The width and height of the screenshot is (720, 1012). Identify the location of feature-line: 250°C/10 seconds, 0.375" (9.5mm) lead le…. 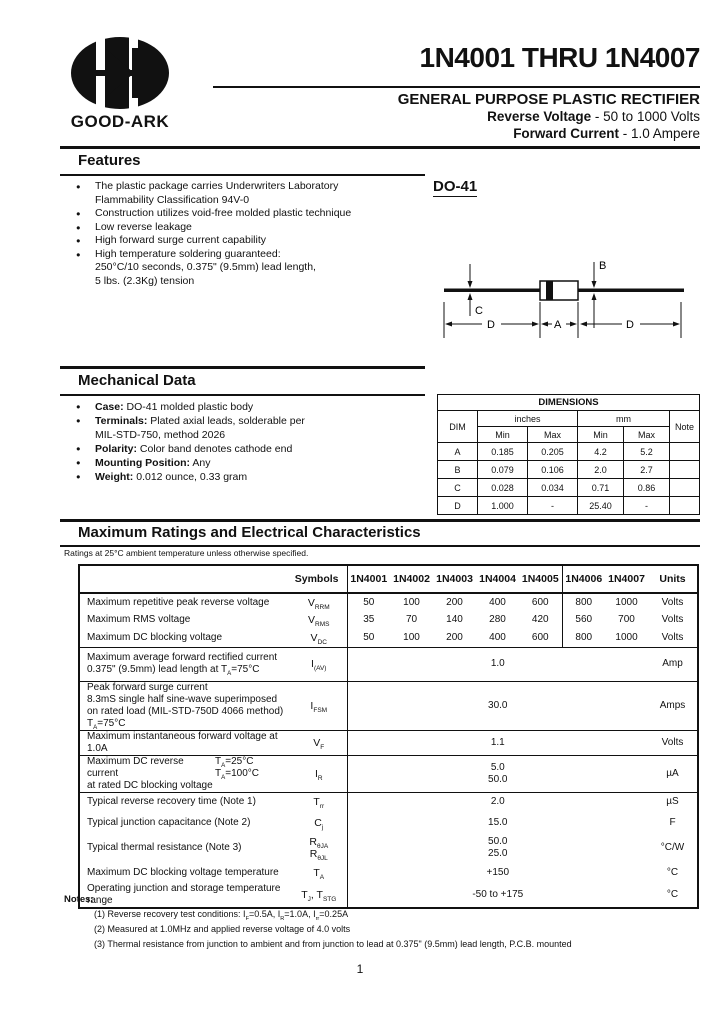
(205, 267).